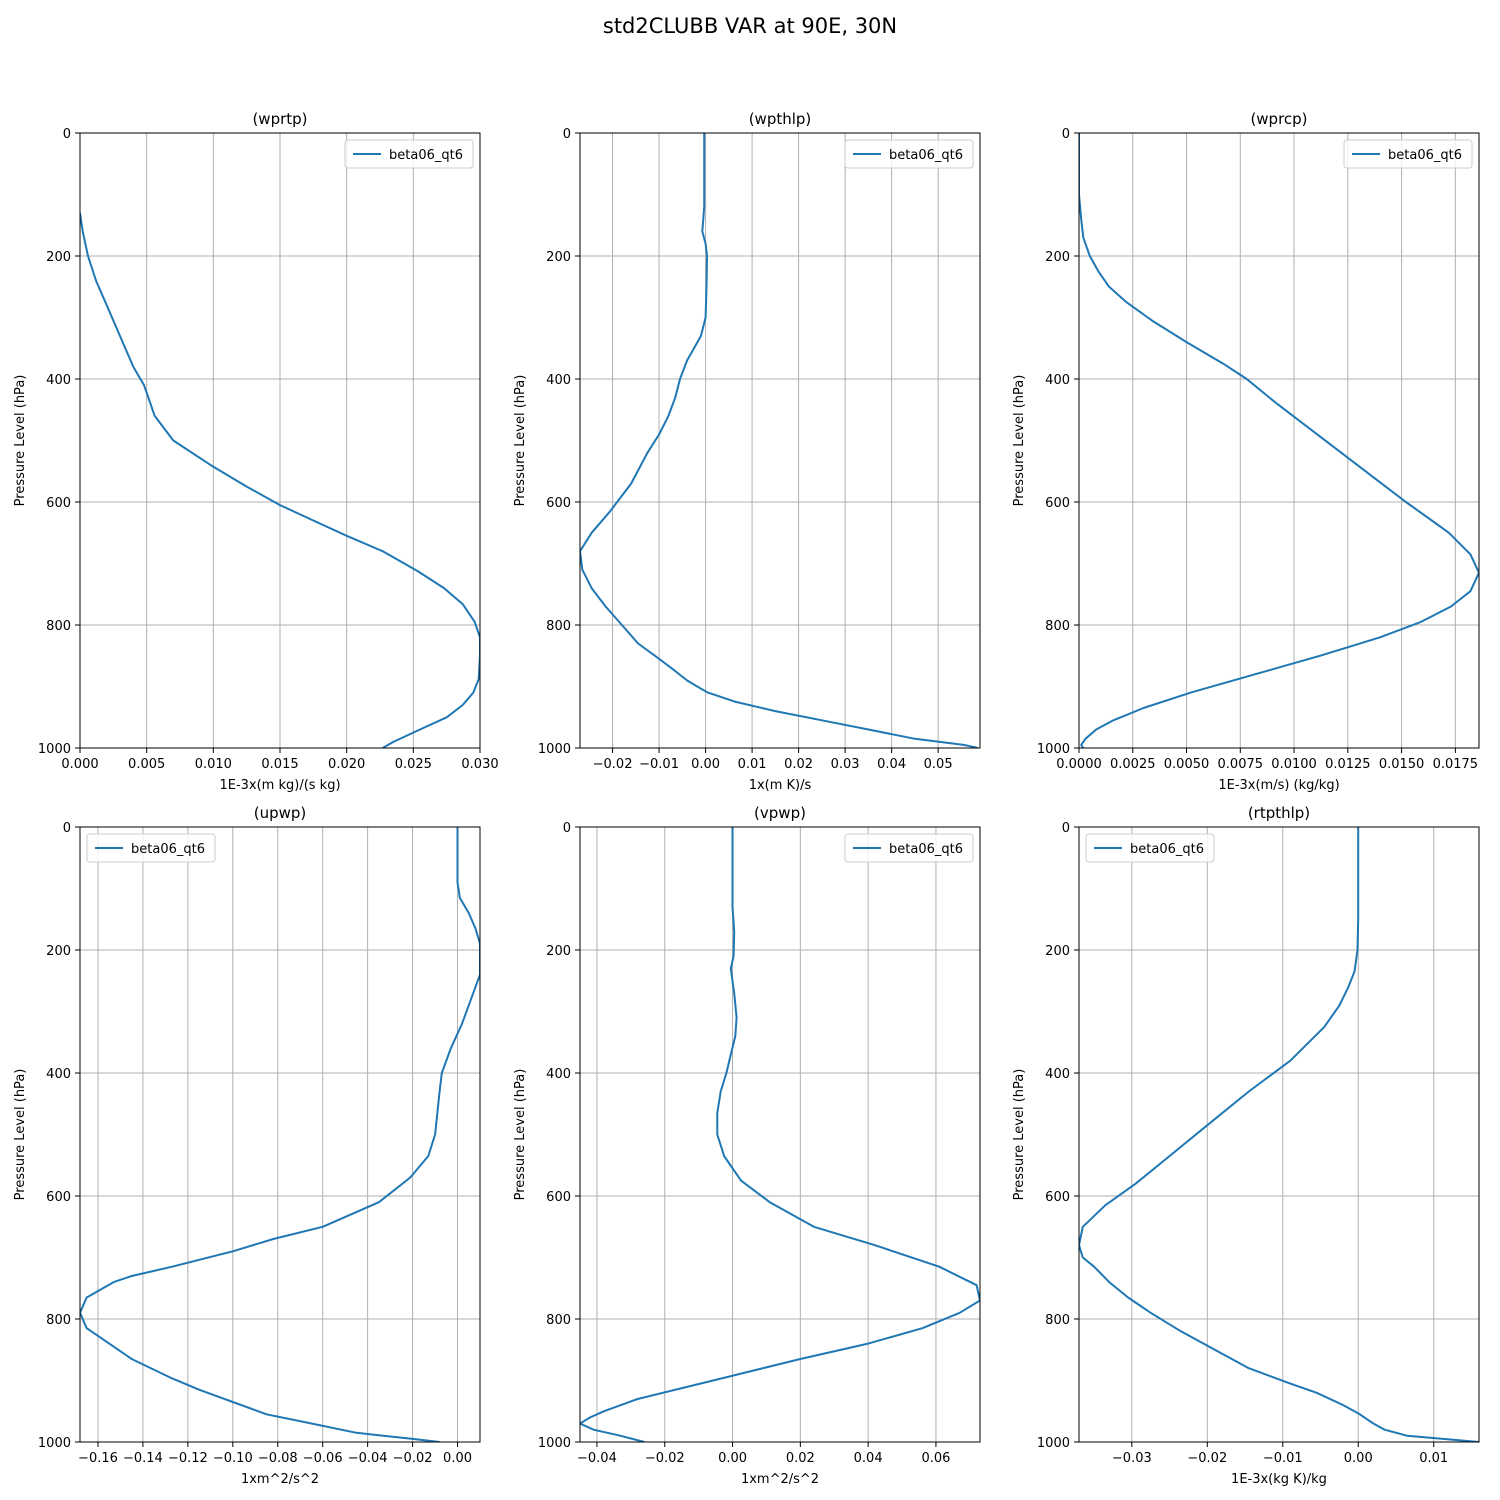 The height and width of the screenshot is (1500, 1500). I want to click on x-tick-label: 0.010, so click(213, 764).